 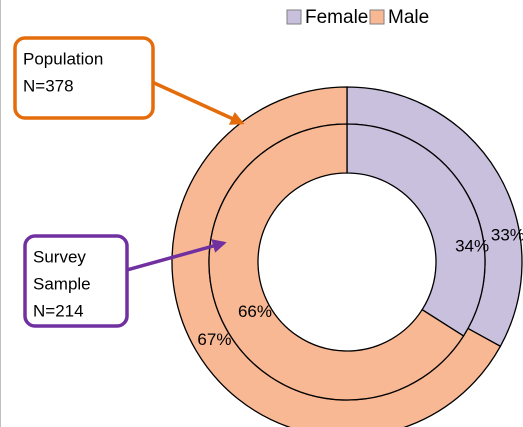 I want to click on callout-text: N=378, so click(x=48, y=85).